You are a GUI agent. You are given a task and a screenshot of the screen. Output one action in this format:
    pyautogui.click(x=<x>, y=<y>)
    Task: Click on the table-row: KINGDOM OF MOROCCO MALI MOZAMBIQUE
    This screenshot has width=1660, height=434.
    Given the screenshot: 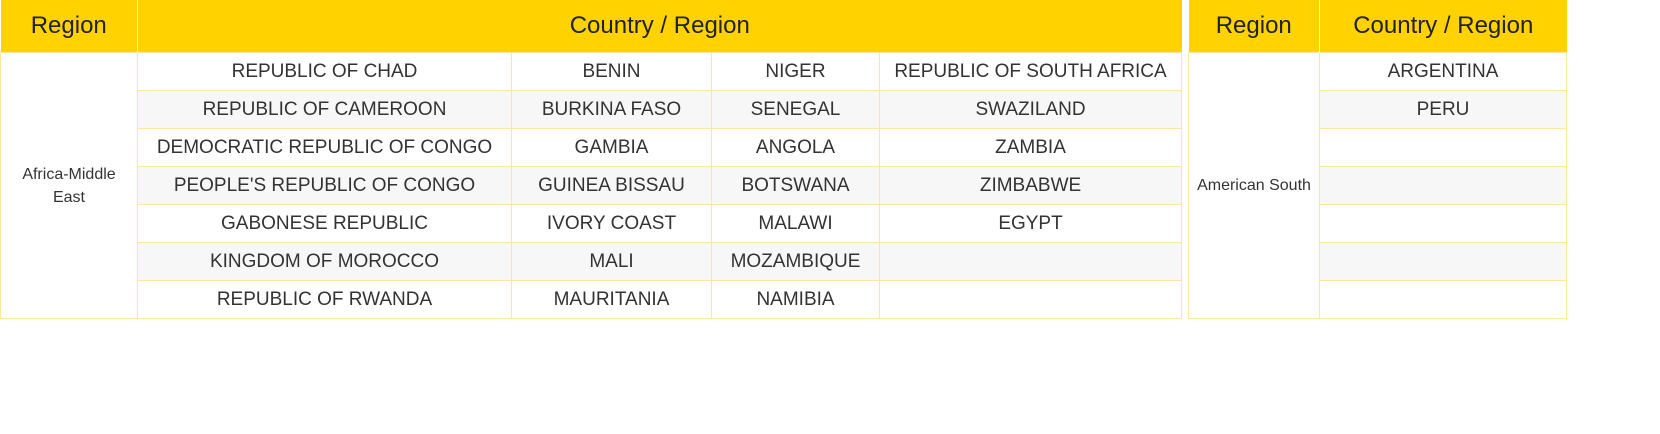 What is the action you would take?
    pyautogui.click(x=592, y=261)
    